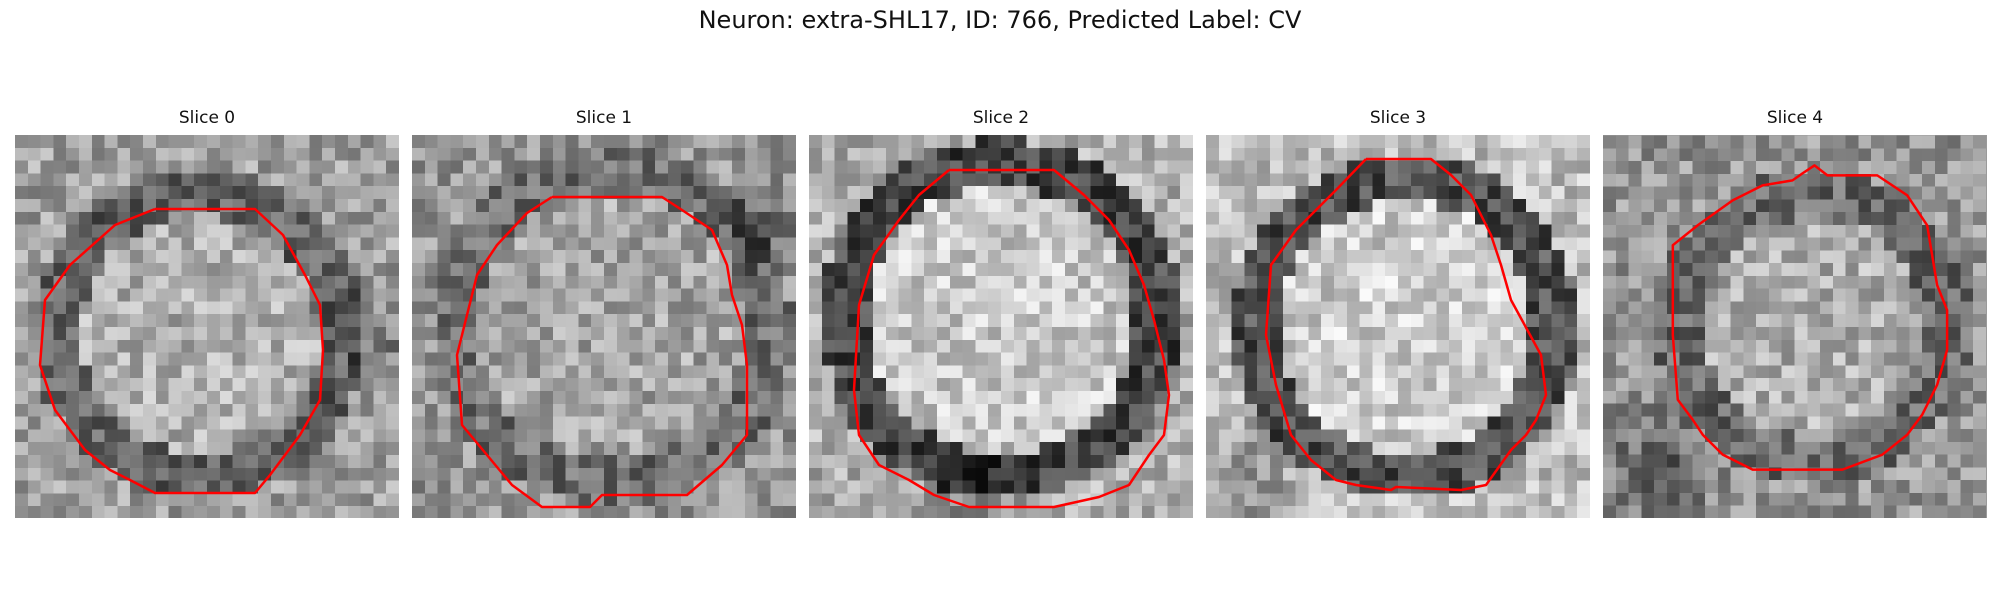 The width and height of the screenshot is (2000, 600). What do you see at coordinates (207, 118) in the screenshot?
I see `slice-title-0: Slice 0` at bounding box center [207, 118].